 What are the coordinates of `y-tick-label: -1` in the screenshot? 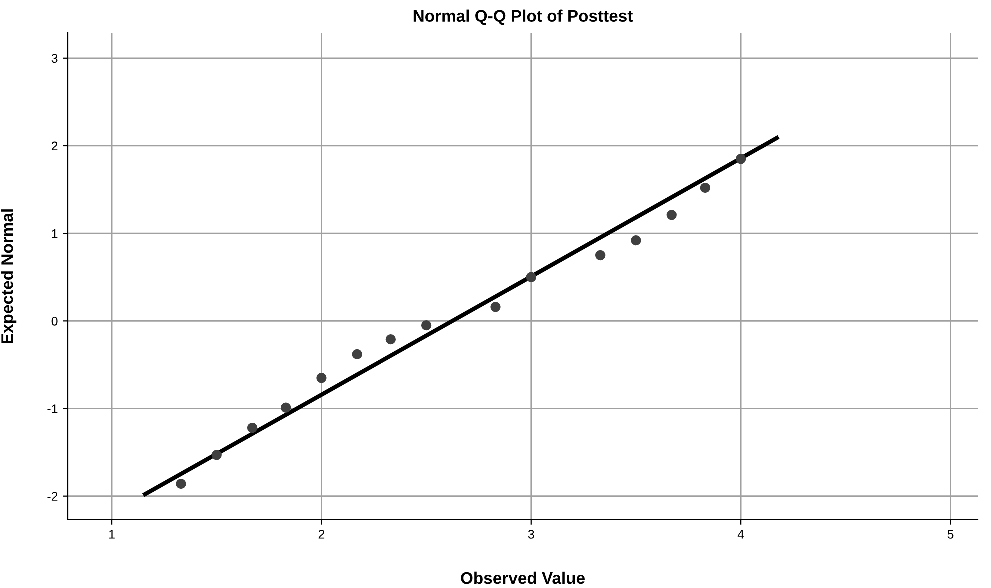 It's located at (53, 409).